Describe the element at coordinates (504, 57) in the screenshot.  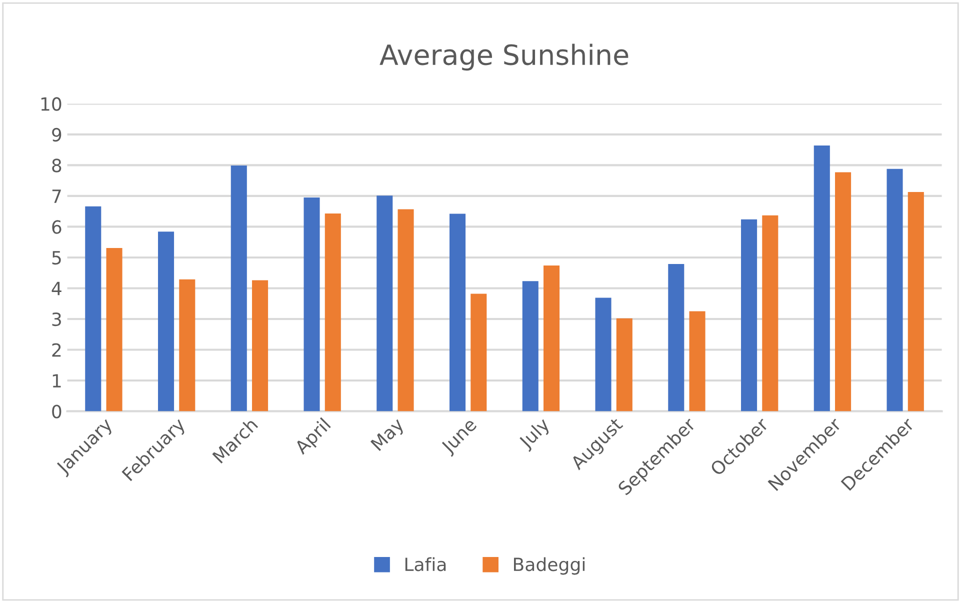
I see `chart-title: Average Sunshine` at that location.